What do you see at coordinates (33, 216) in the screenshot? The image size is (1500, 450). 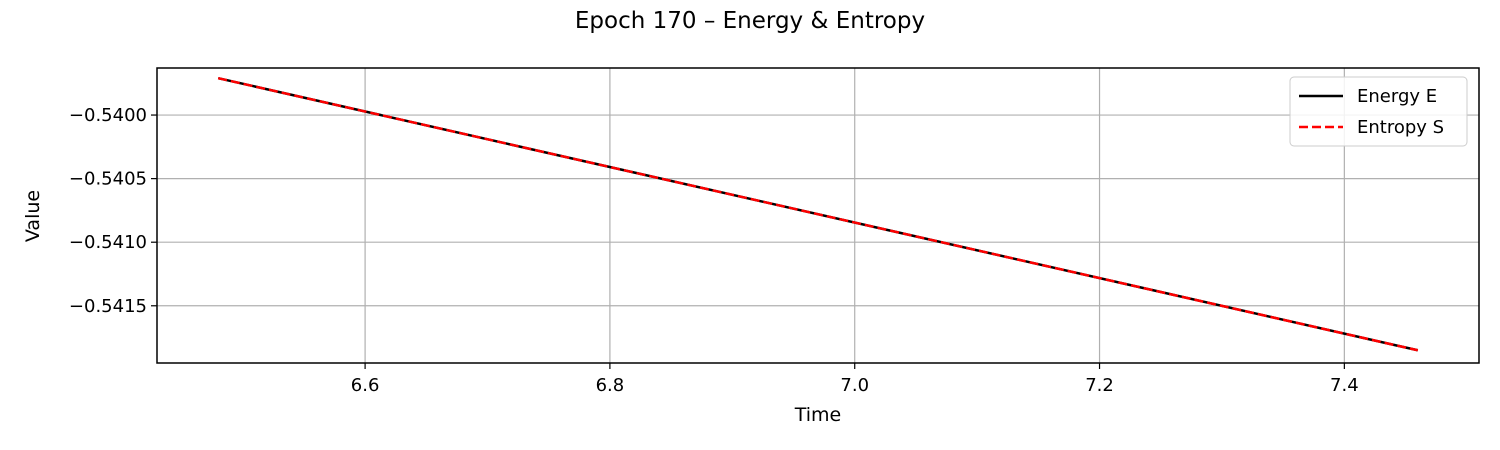 I see `y-axis-label: Value` at bounding box center [33, 216].